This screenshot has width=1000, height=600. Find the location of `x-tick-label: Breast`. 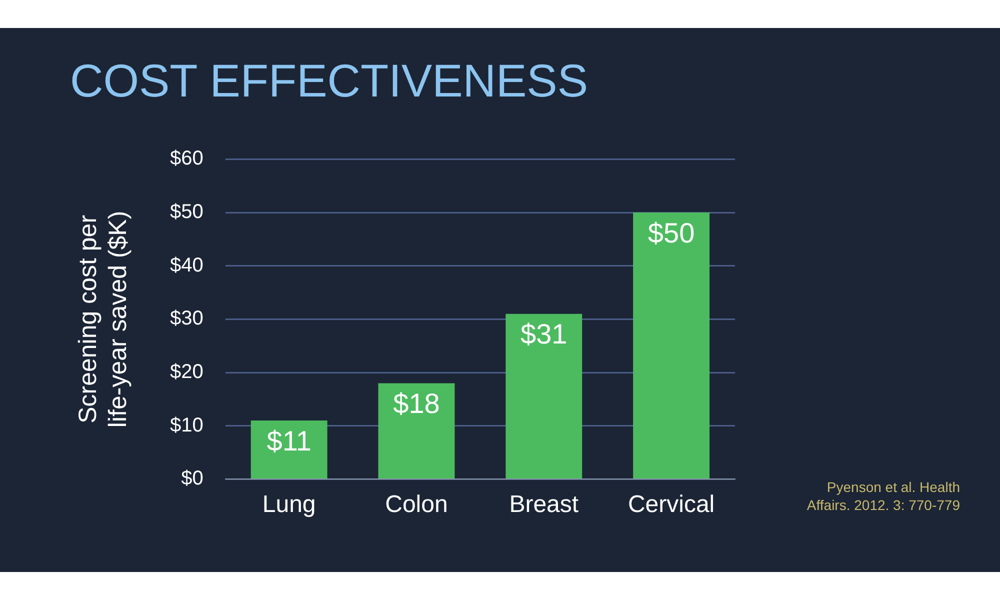

x-tick-label: Breast is located at coordinates (544, 504).